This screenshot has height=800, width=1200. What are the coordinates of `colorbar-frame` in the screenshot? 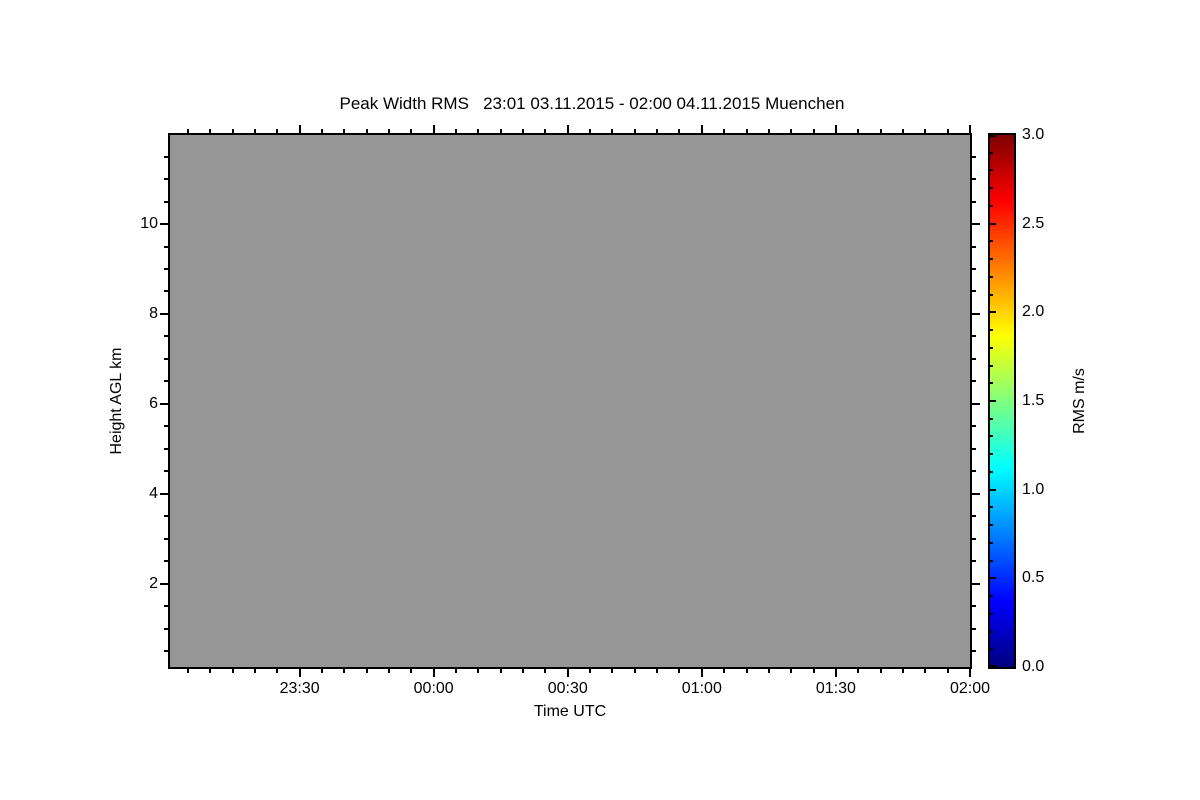 It's located at (1002, 401).